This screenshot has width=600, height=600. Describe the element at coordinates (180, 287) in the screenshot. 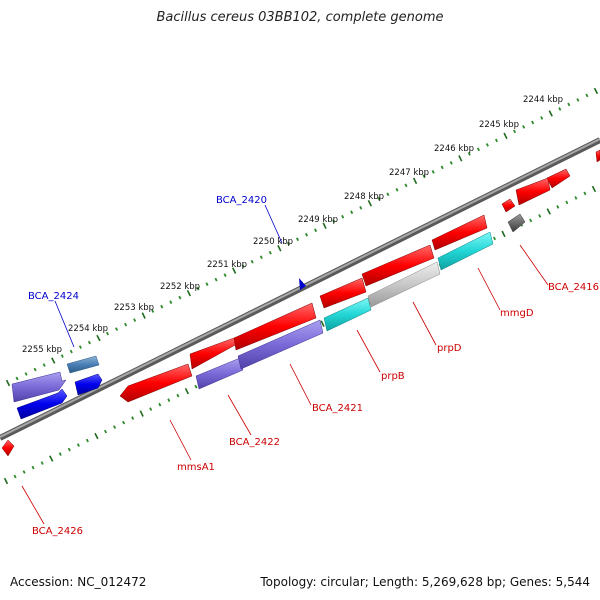

I see `ruler-label: 2252 kbp` at that location.